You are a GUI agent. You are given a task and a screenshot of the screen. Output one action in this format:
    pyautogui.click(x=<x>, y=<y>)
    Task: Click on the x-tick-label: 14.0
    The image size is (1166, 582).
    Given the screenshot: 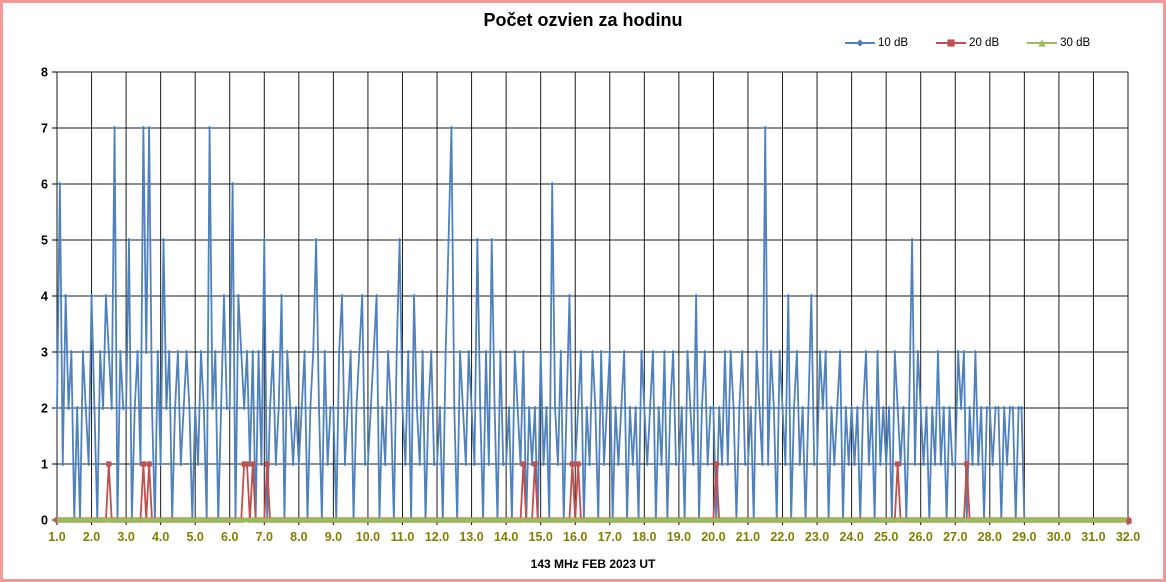 What is the action you would take?
    pyautogui.click(x=506, y=537)
    